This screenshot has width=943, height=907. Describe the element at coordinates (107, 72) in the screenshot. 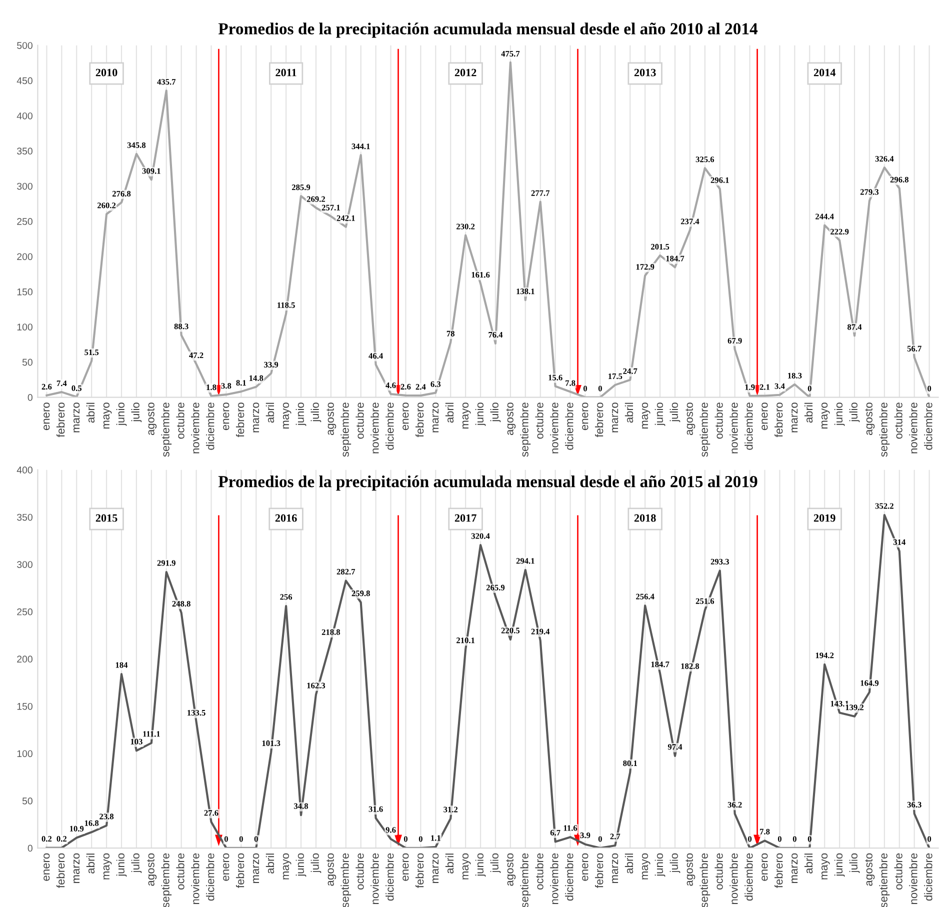

I see `annotation: 2010` at that location.